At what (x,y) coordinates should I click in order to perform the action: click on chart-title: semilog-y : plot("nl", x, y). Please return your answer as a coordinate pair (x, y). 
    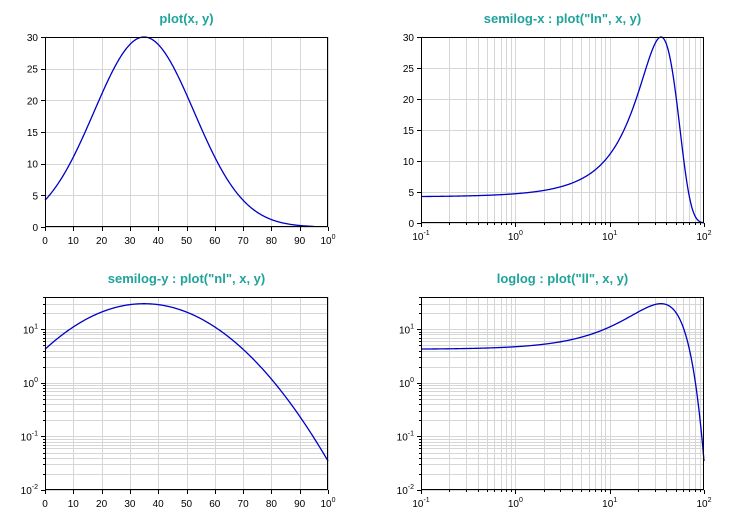
    Looking at the image, I should click on (187, 278).